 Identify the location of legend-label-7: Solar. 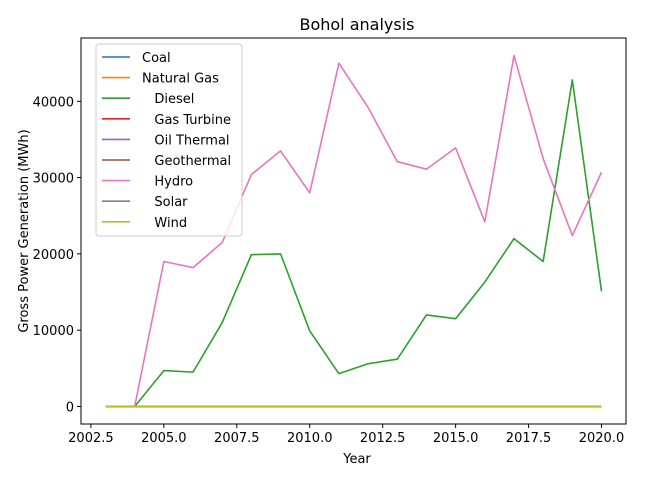
(165, 202).